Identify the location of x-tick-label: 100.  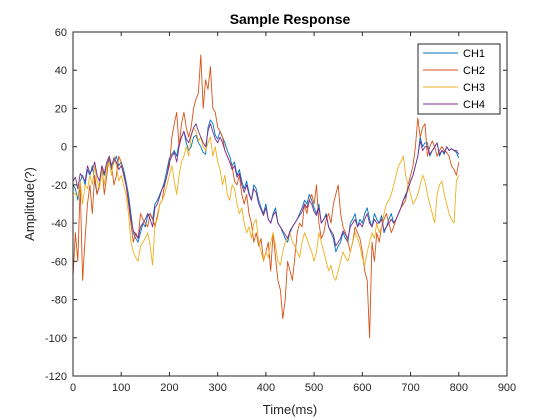
(121, 388).